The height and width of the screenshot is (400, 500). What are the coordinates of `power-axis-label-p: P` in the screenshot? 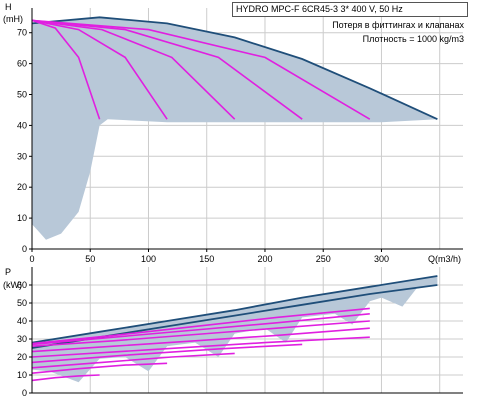 It's located at (8, 272).